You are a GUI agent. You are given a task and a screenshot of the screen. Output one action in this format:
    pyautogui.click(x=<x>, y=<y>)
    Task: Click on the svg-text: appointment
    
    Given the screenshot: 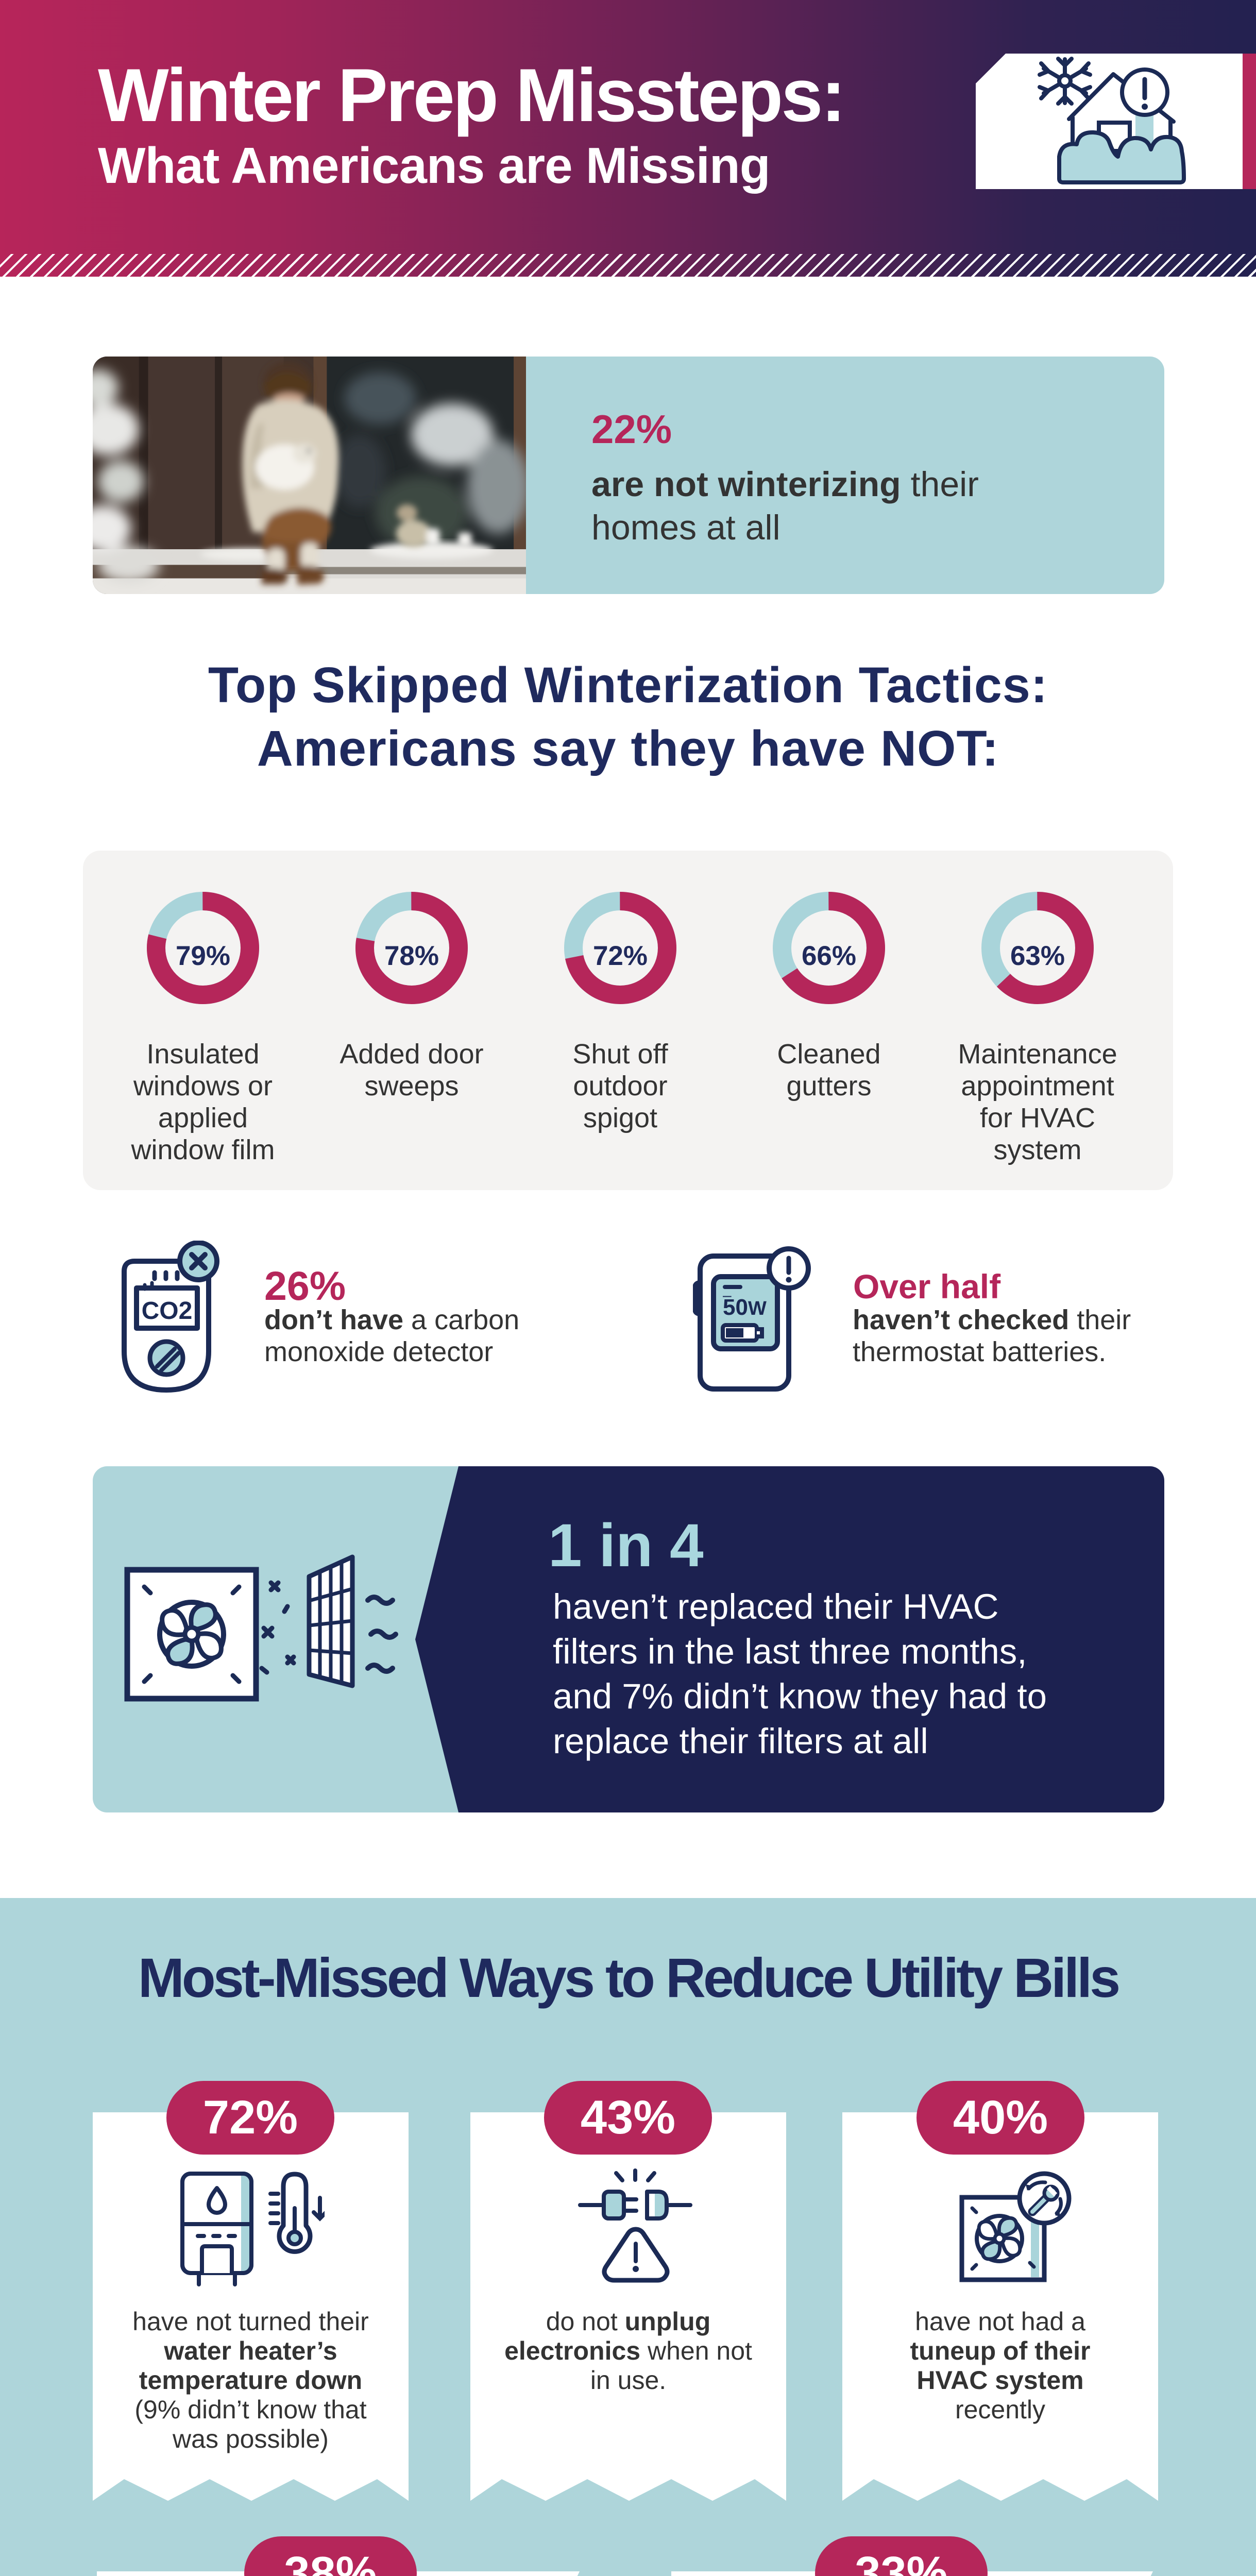 What is the action you would take?
    pyautogui.click(x=1037, y=1086)
    